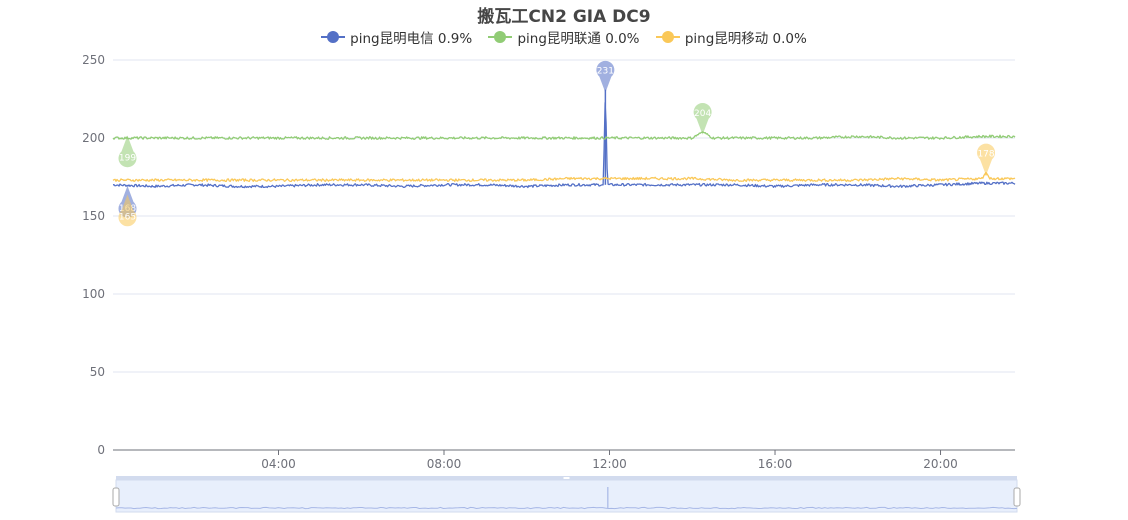  Describe the element at coordinates (564, 17) in the screenshot. I see `chart-title: 搬瓦工CN2 GIA DC9` at that location.